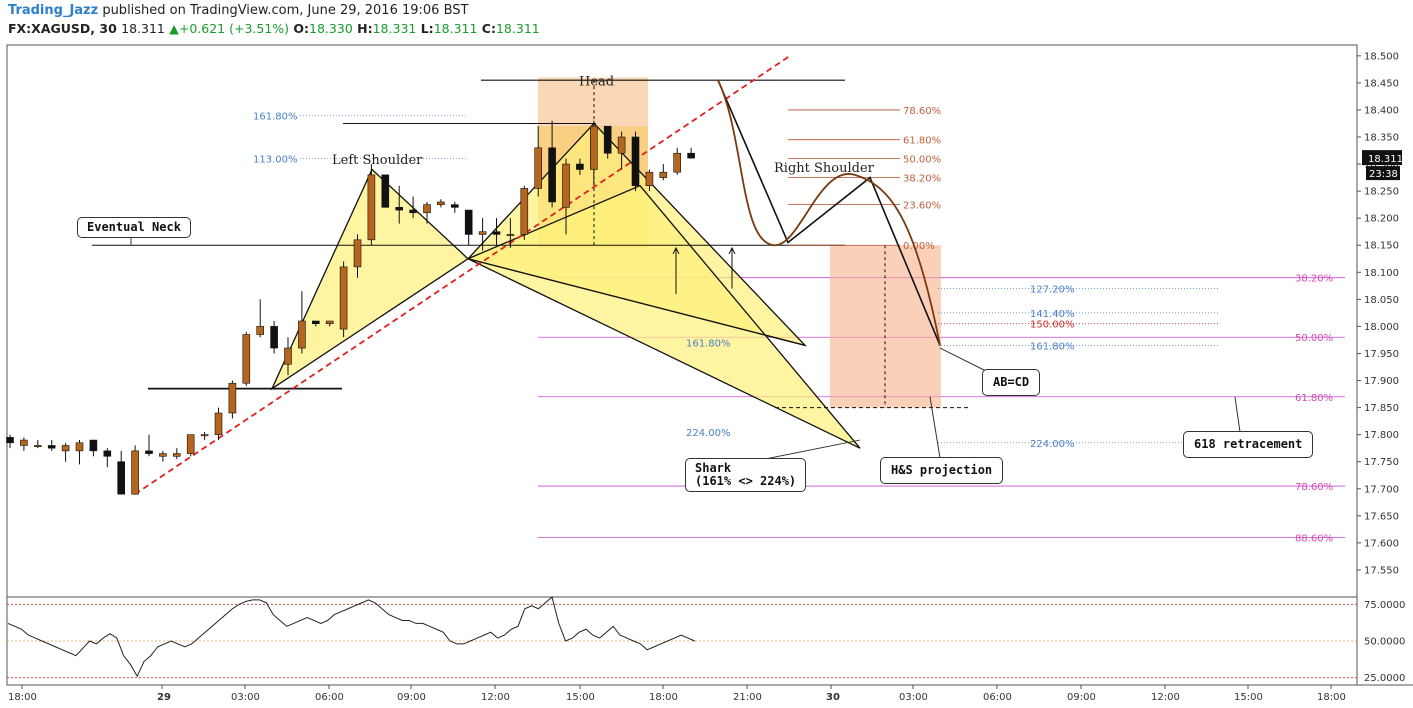 The width and height of the screenshot is (1413, 708). What do you see at coordinates (829, 212) in the screenshot?
I see `hs-forecast-curve` at bounding box center [829, 212].